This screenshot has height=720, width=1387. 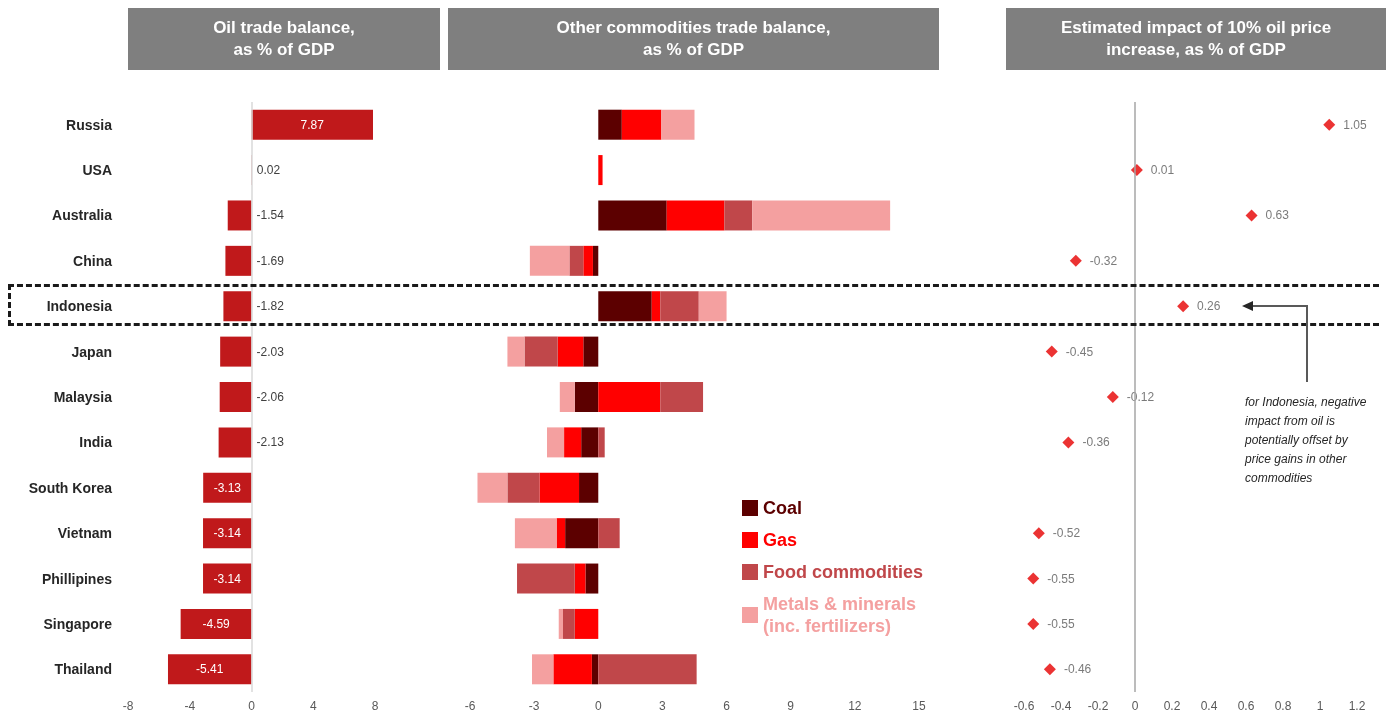 What do you see at coordinates (1306, 440) in the screenshot?
I see `annotation: for Indonesia, negative impact from oil is potentially offset by price gains in other commodities` at bounding box center [1306, 440].